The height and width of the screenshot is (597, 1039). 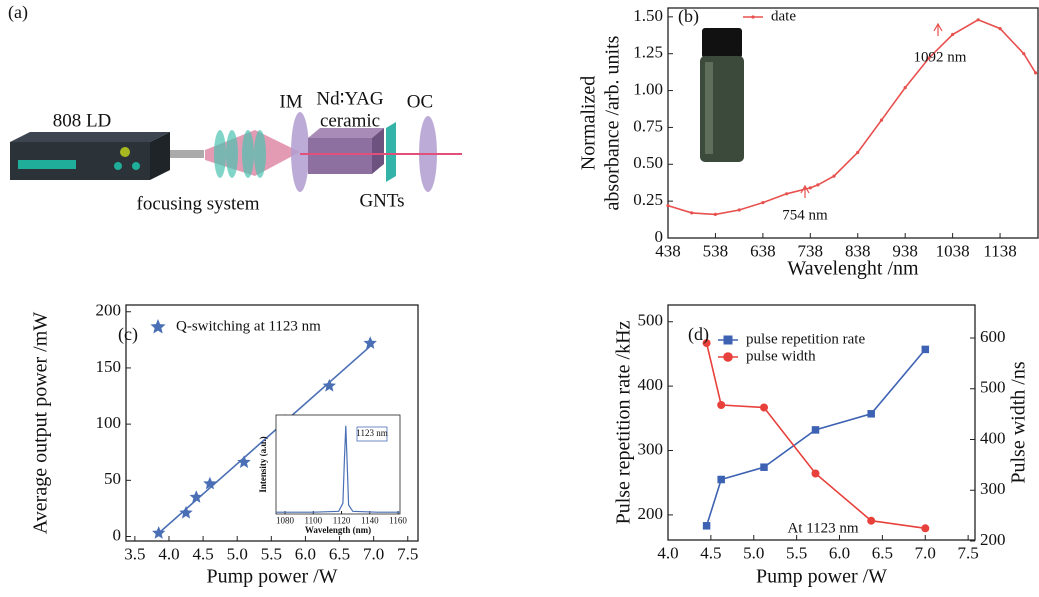 I want to click on x-tick-label: 838, so click(x=858, y=250).